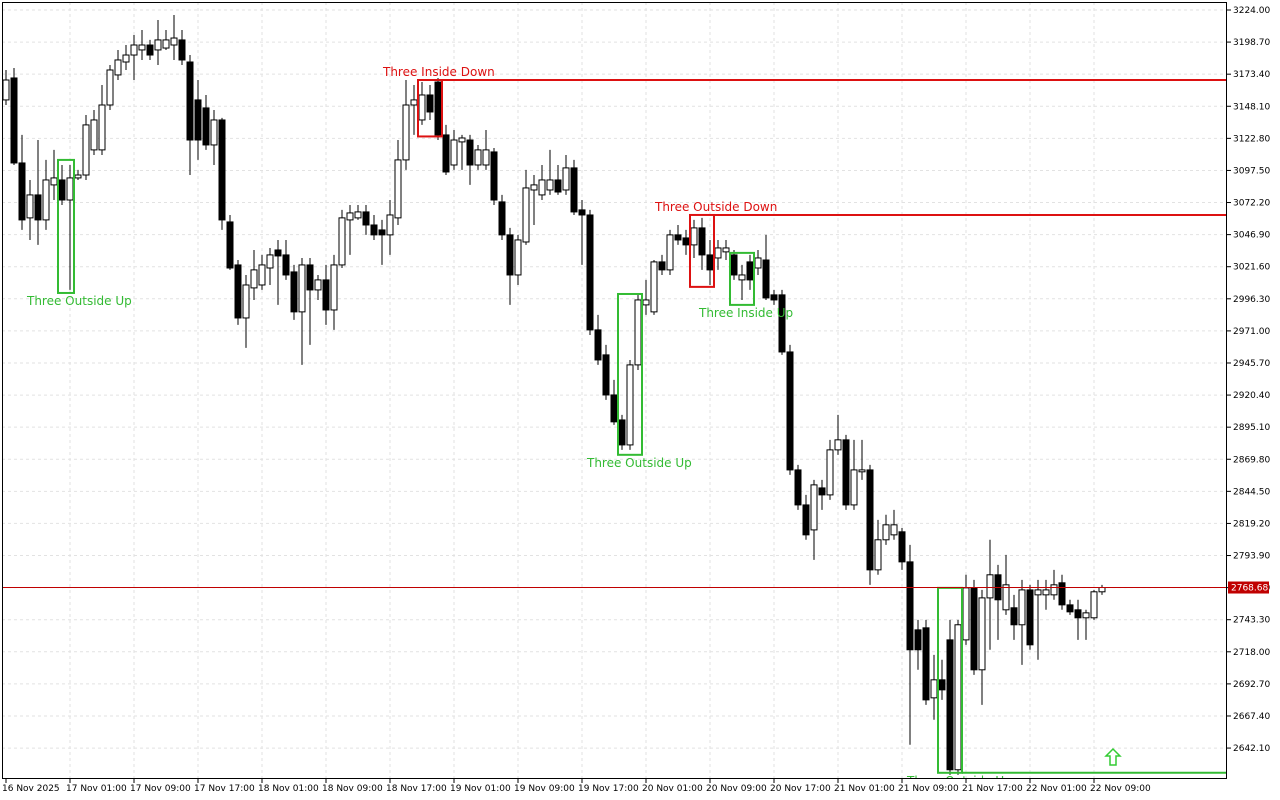  What do you see at coordinates (745, 313) in the screenshot?
I see `pattern-label: Three Inside Up` at bounding box center [745, 313].